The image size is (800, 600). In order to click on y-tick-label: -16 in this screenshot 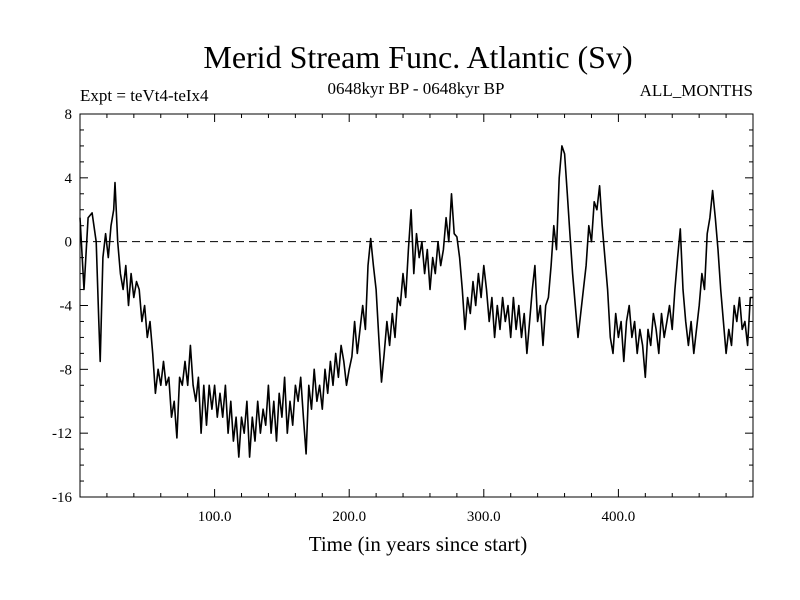, I will do `click(62, 498)`.